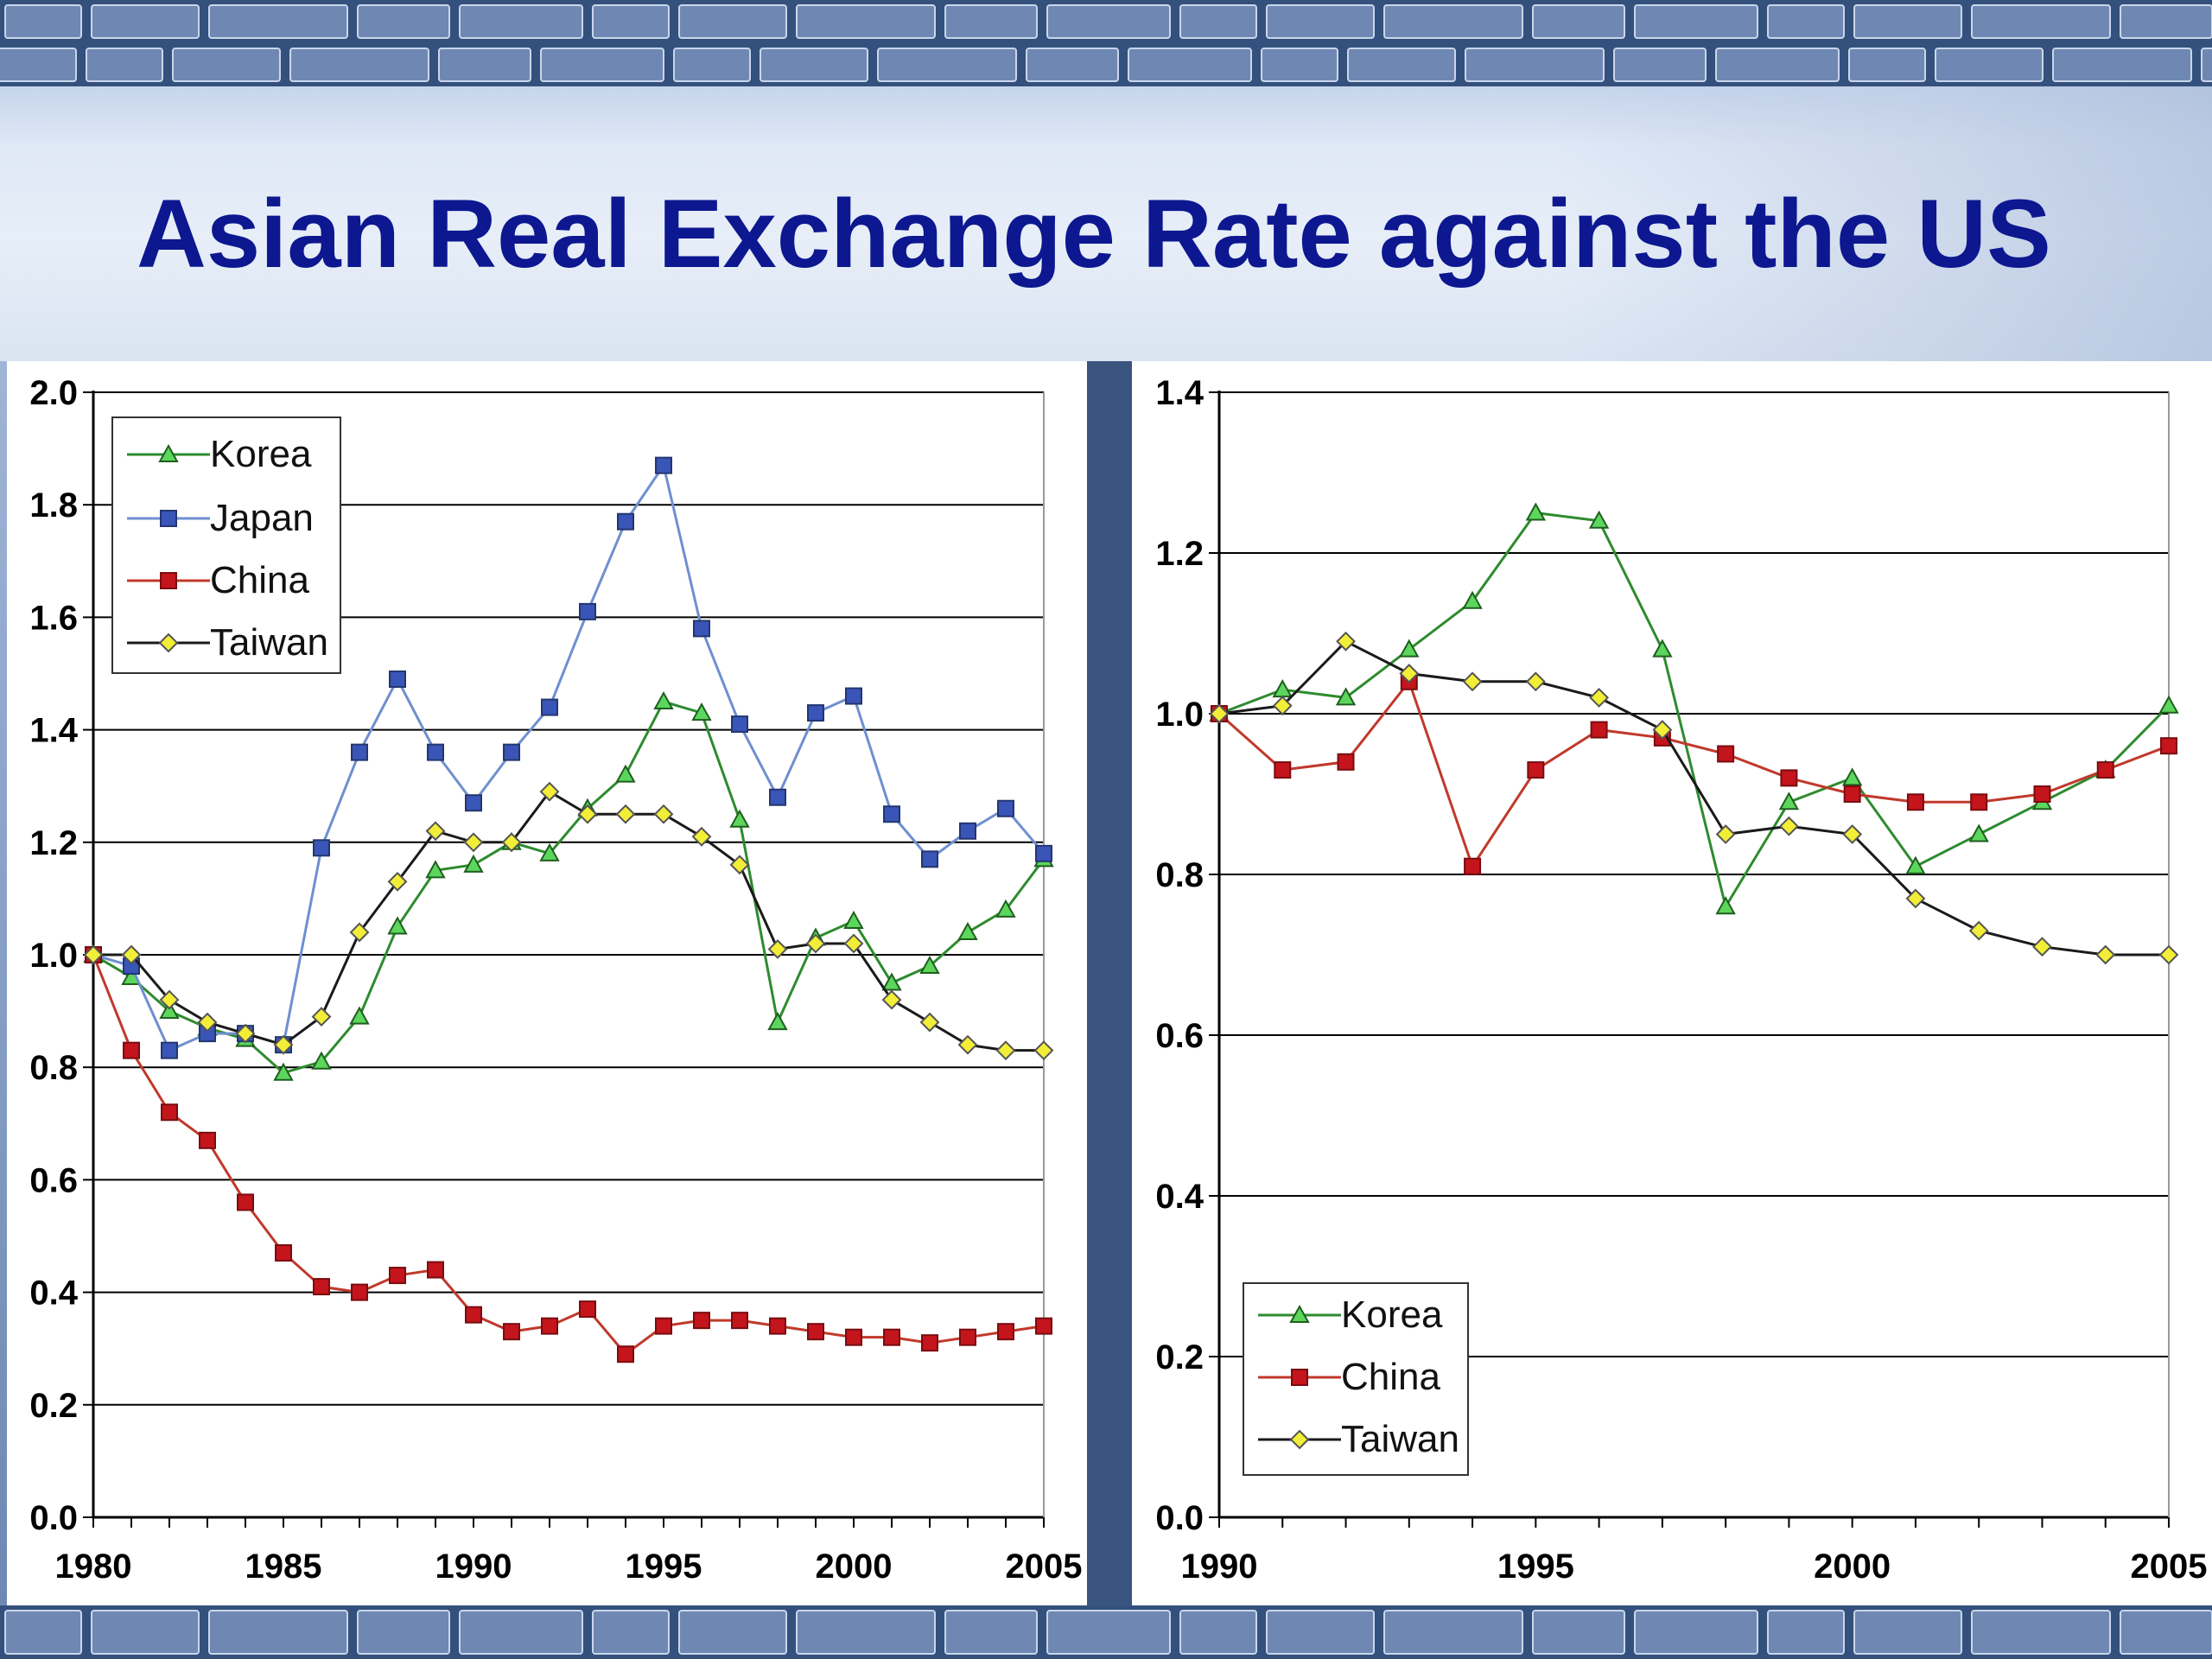  What do you see at coordinates (1179, 1036) in the screenshot?
I see `chart-right-ytick-label: 0.6` at bounding box center [1179, 1036].